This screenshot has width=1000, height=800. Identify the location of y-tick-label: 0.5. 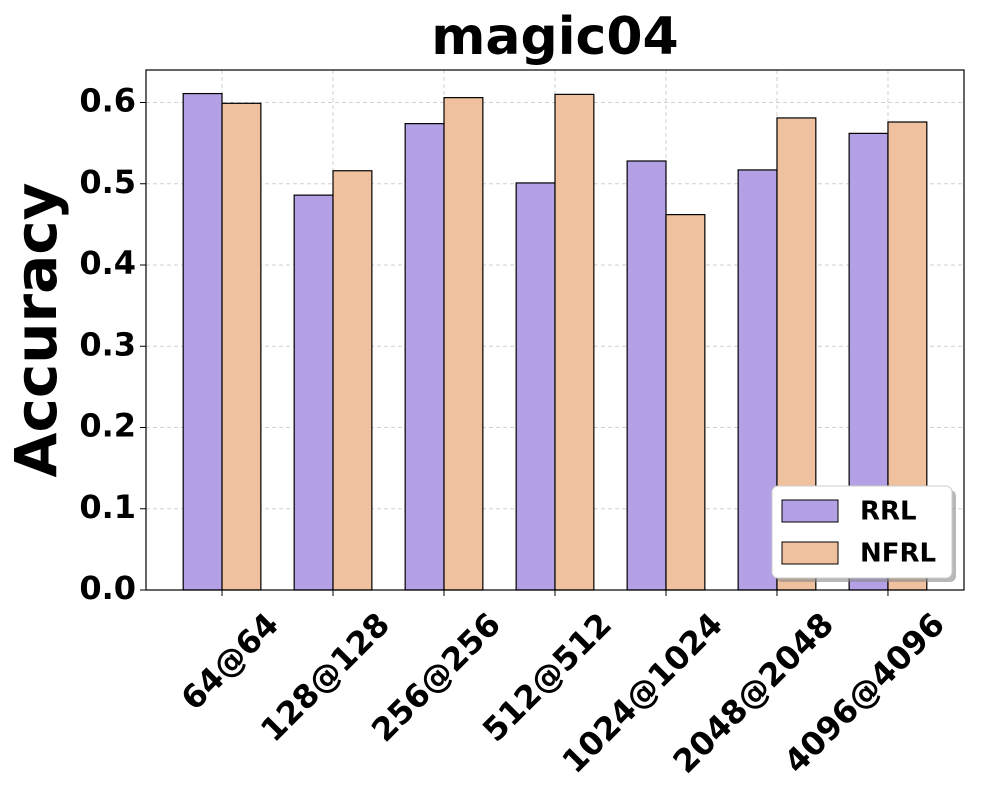
(107, 182).